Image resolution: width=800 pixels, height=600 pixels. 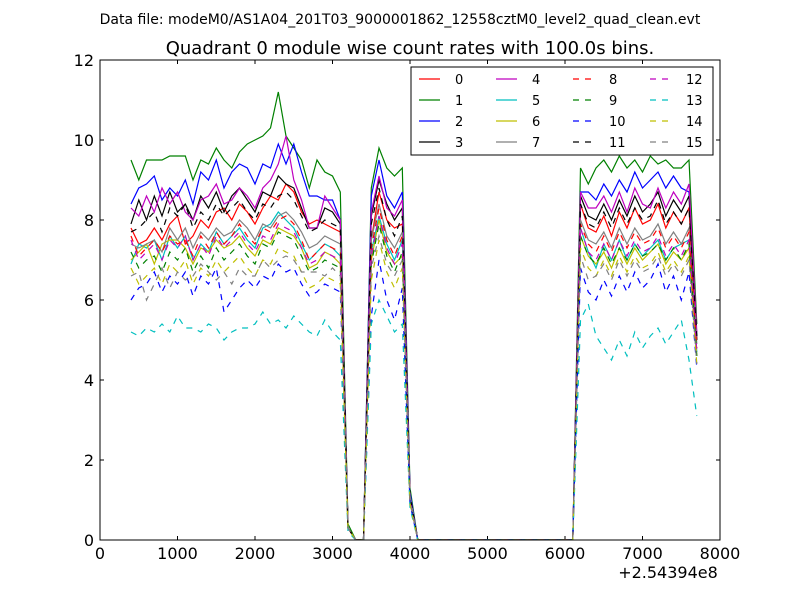 What do you see at coordinates (536, 122) in the screenshot?
I see `legend-label: 6` at bounding box center [536, 122].